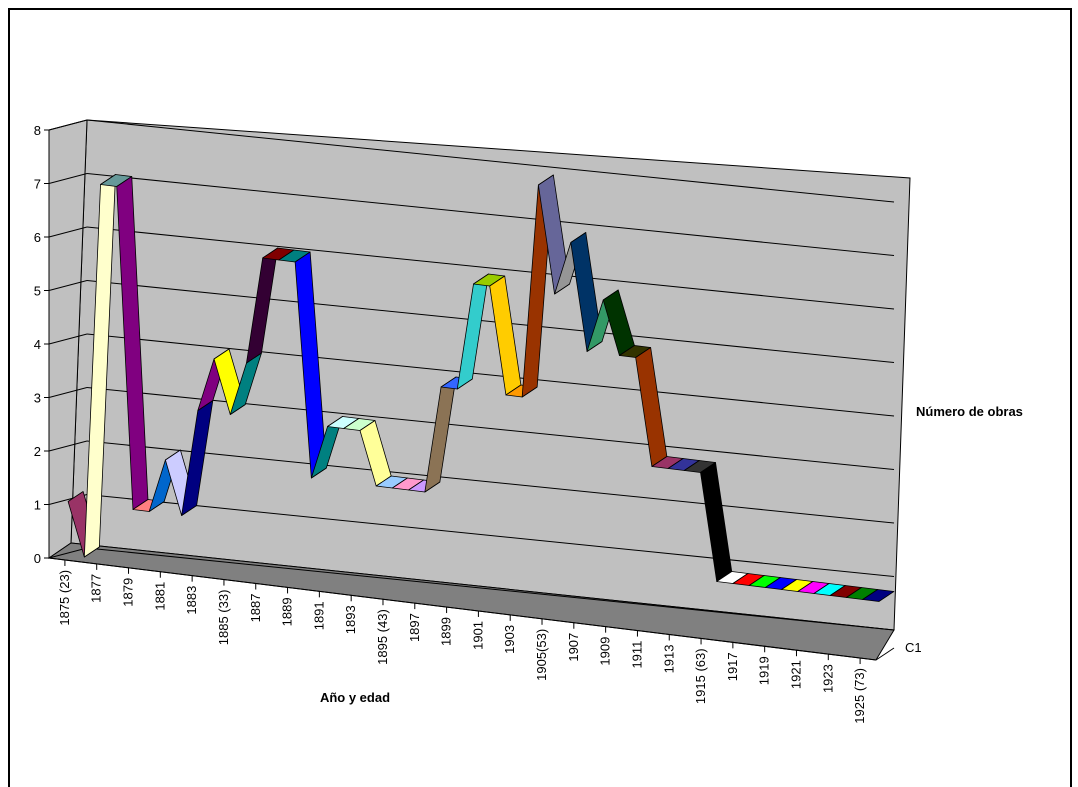 This screenshot has height=787, width=1078. What do you see at coordinates (37, 558) in the screenshot?
I see `y-tick-label: 0` at bounding box center [37, 558].